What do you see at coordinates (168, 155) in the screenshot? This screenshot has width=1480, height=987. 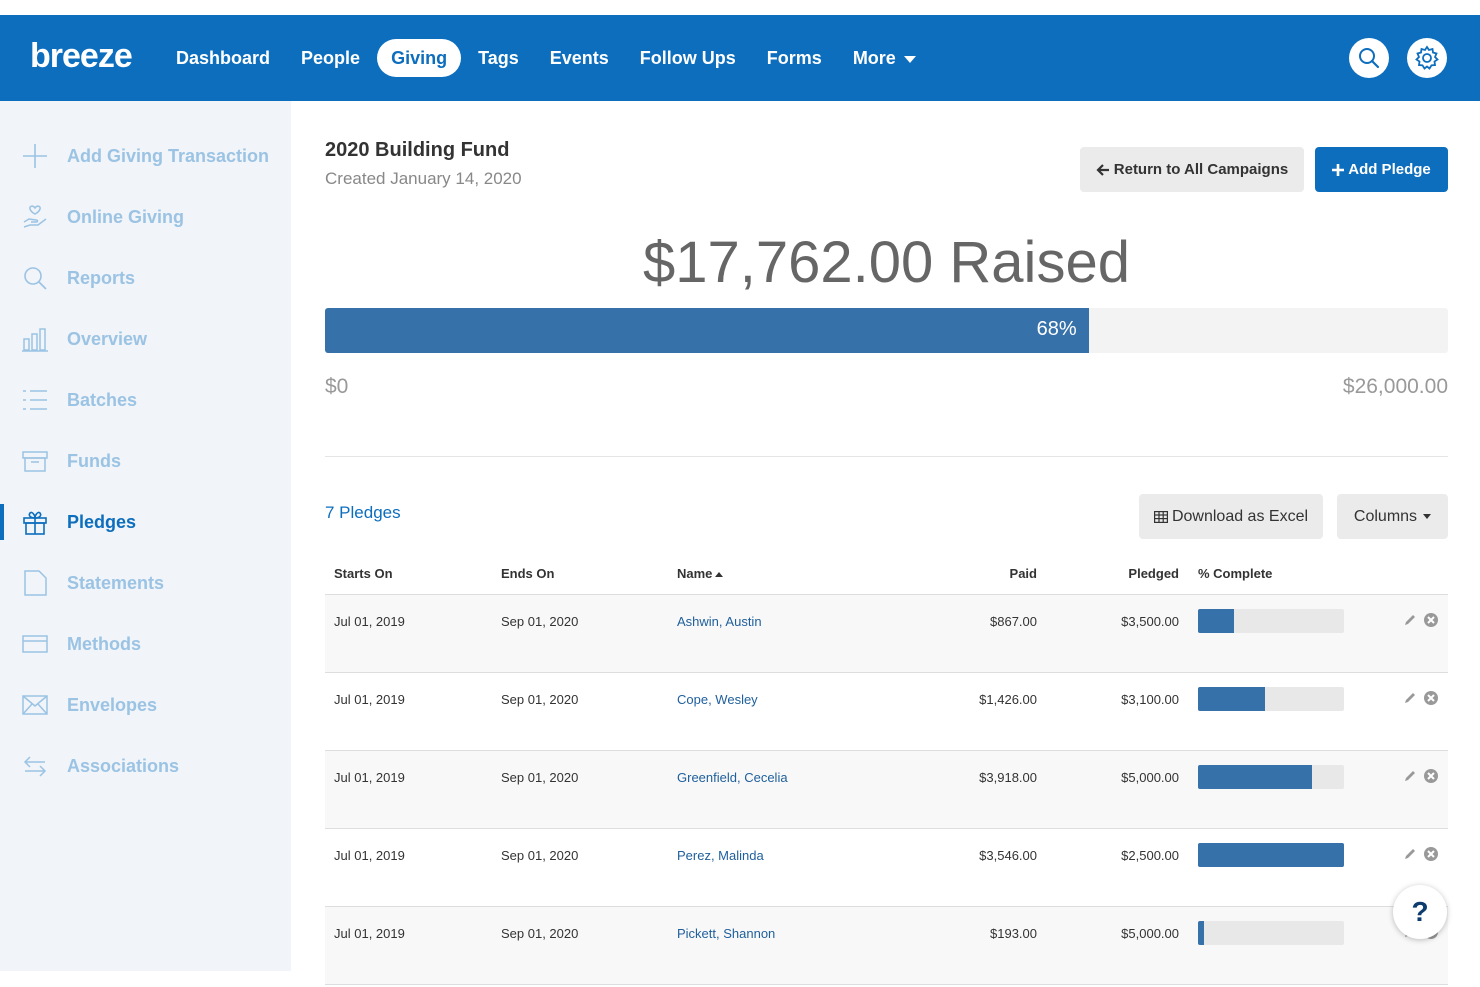 I see `sidebar-item-label: Add Giving Transaction` at bounding box center [168, 155].